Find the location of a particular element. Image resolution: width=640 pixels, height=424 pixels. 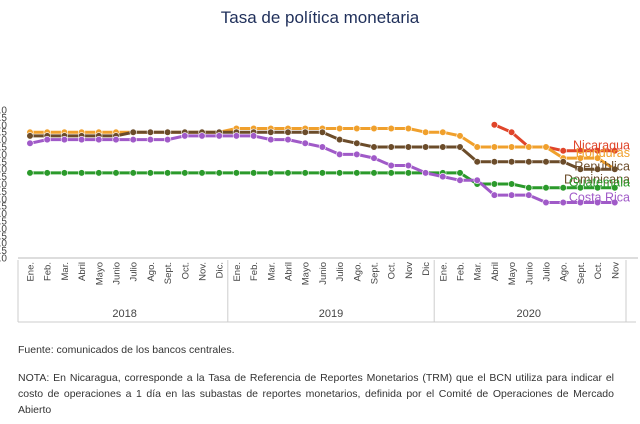

y-tick-label: 2.5 is located at coordinates (3, 222).